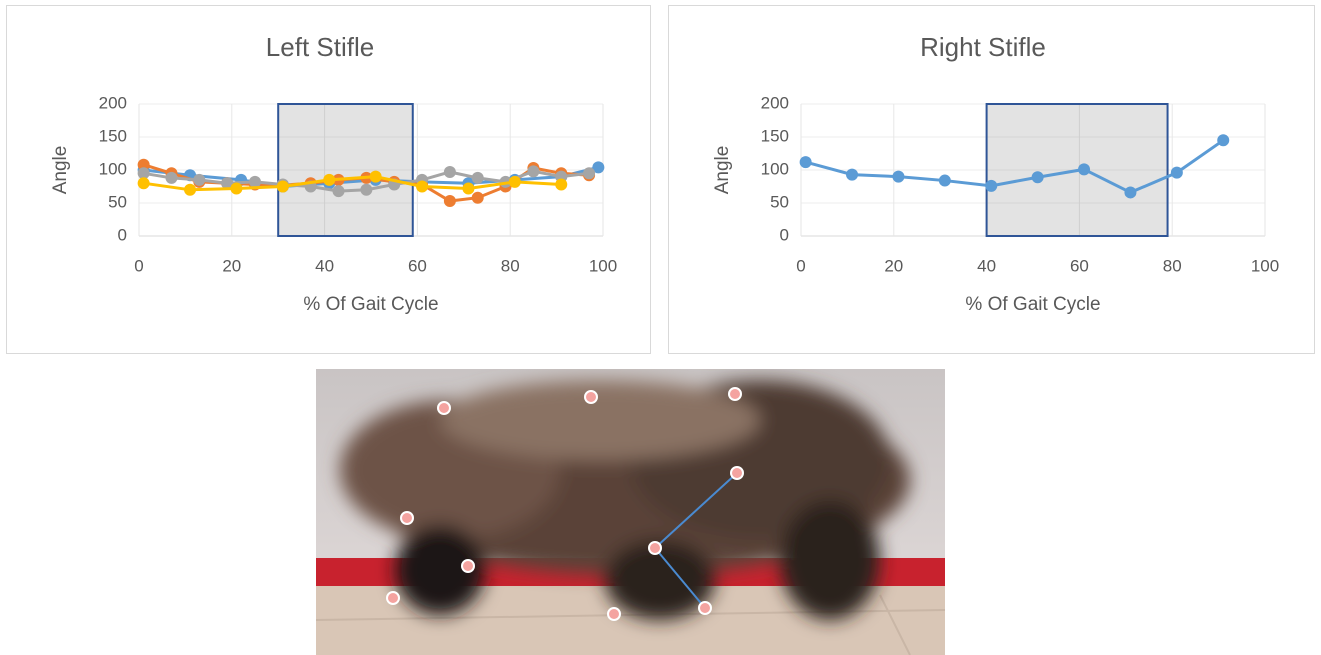  I want to click on chart-title: Right Stifle, so click(983, 47).